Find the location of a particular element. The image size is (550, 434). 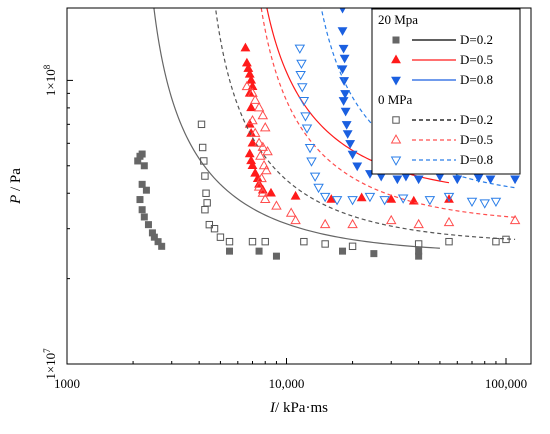

y-axis-title: P / Pa is located at coordinates (16, 186).